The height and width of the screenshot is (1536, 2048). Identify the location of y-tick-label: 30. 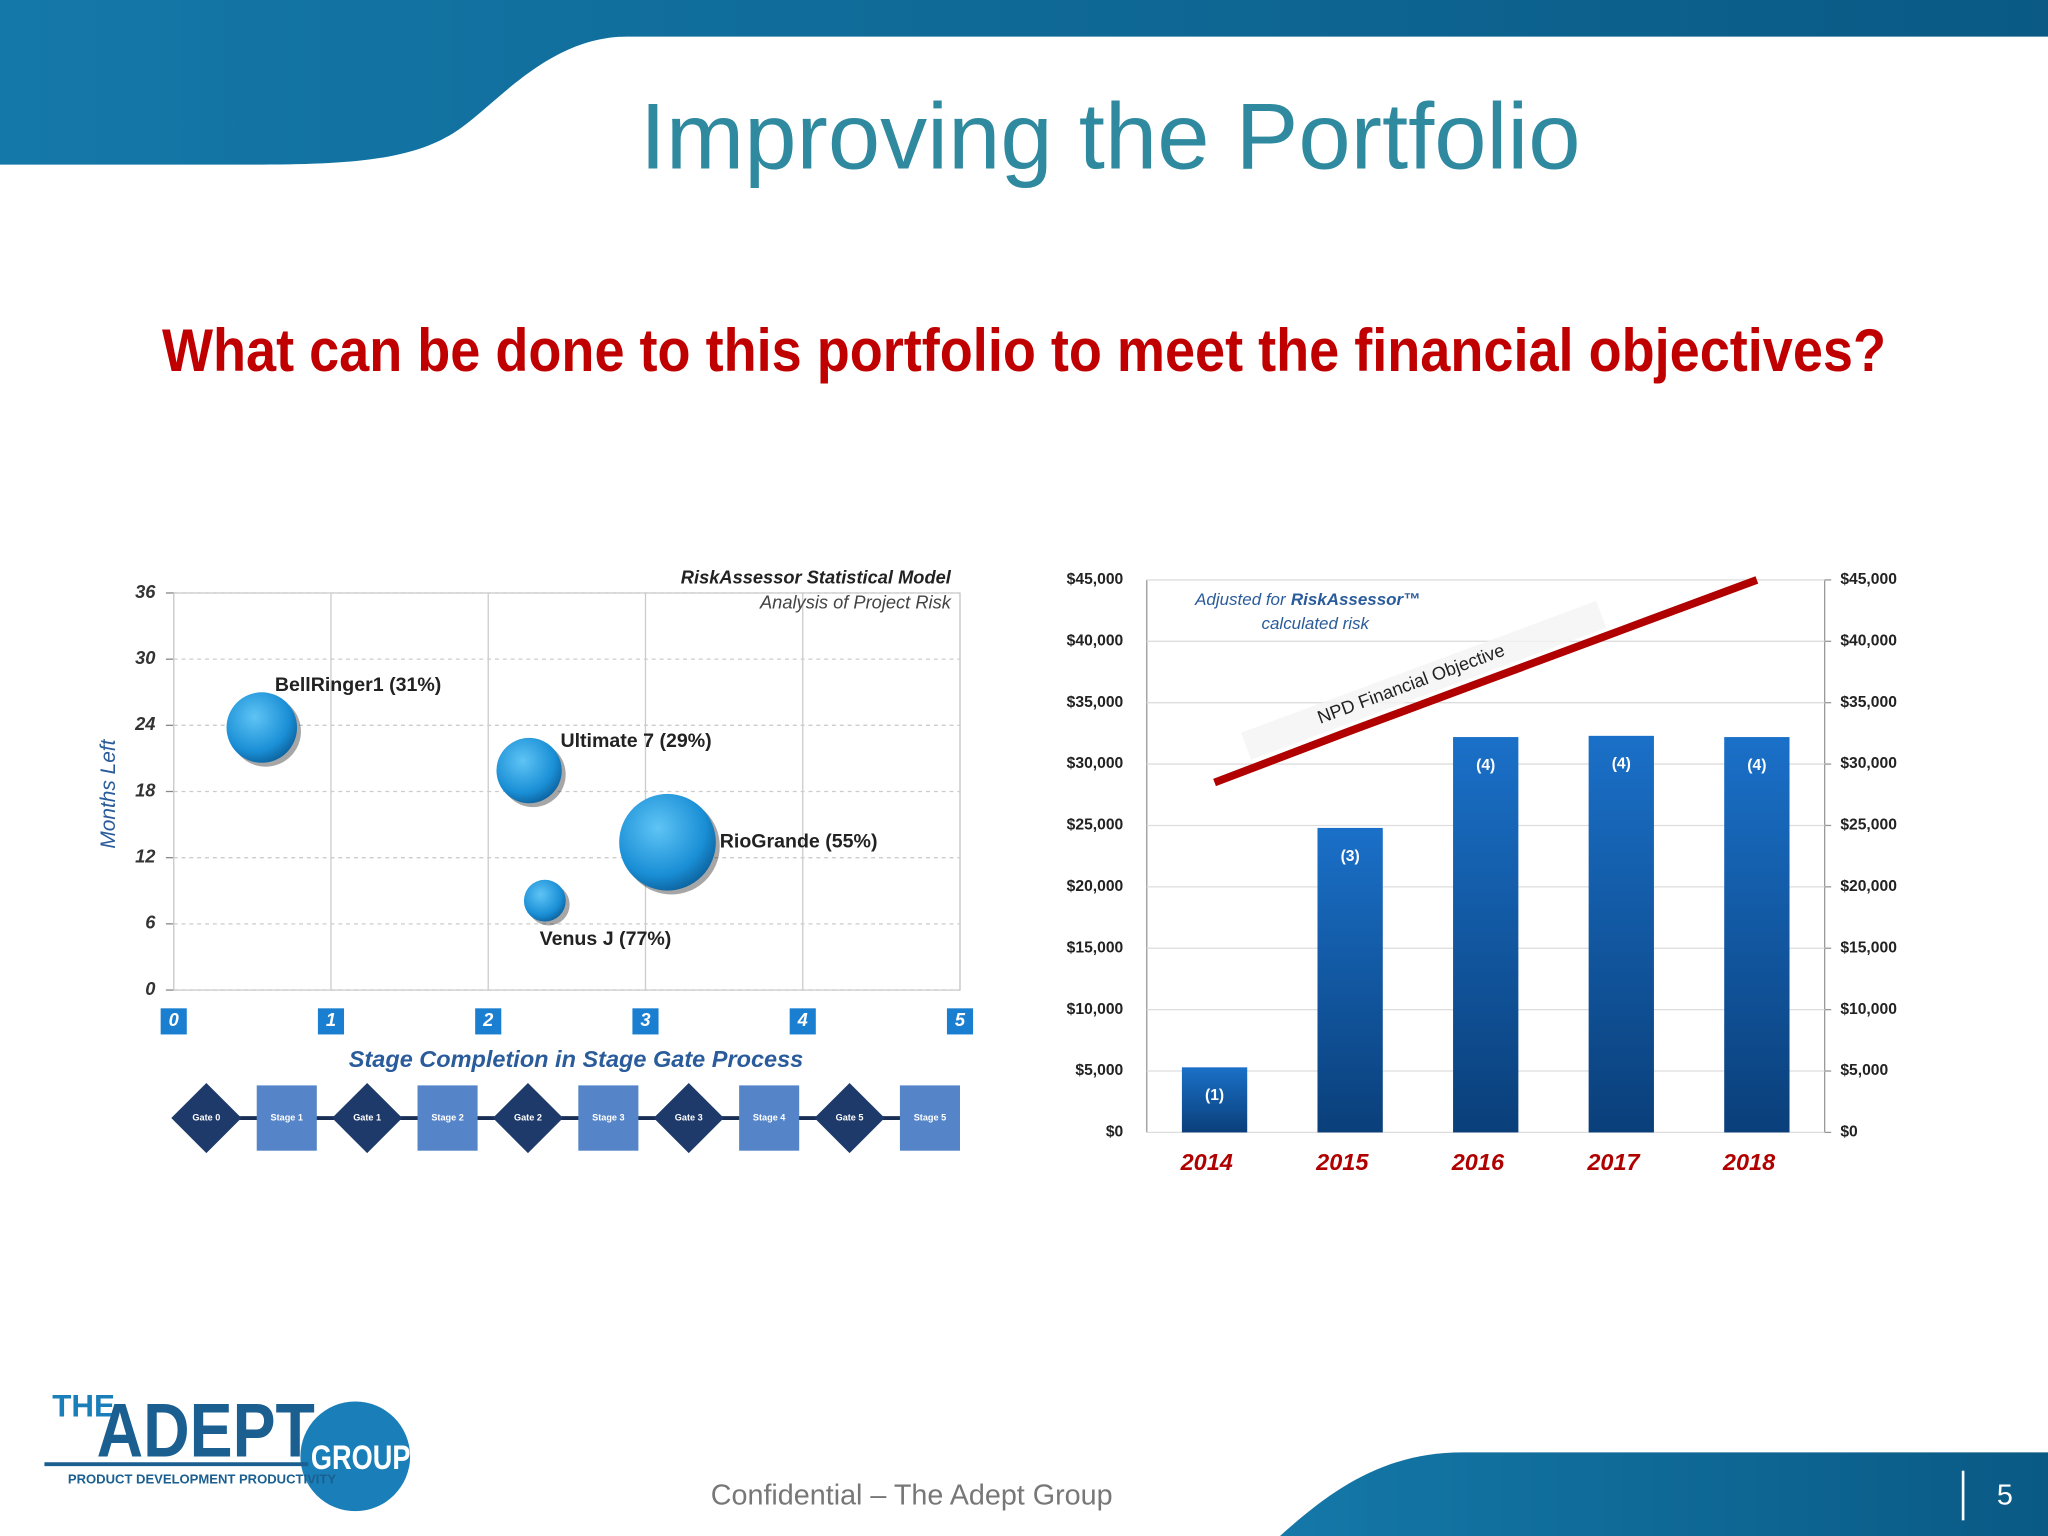
(145, 657).